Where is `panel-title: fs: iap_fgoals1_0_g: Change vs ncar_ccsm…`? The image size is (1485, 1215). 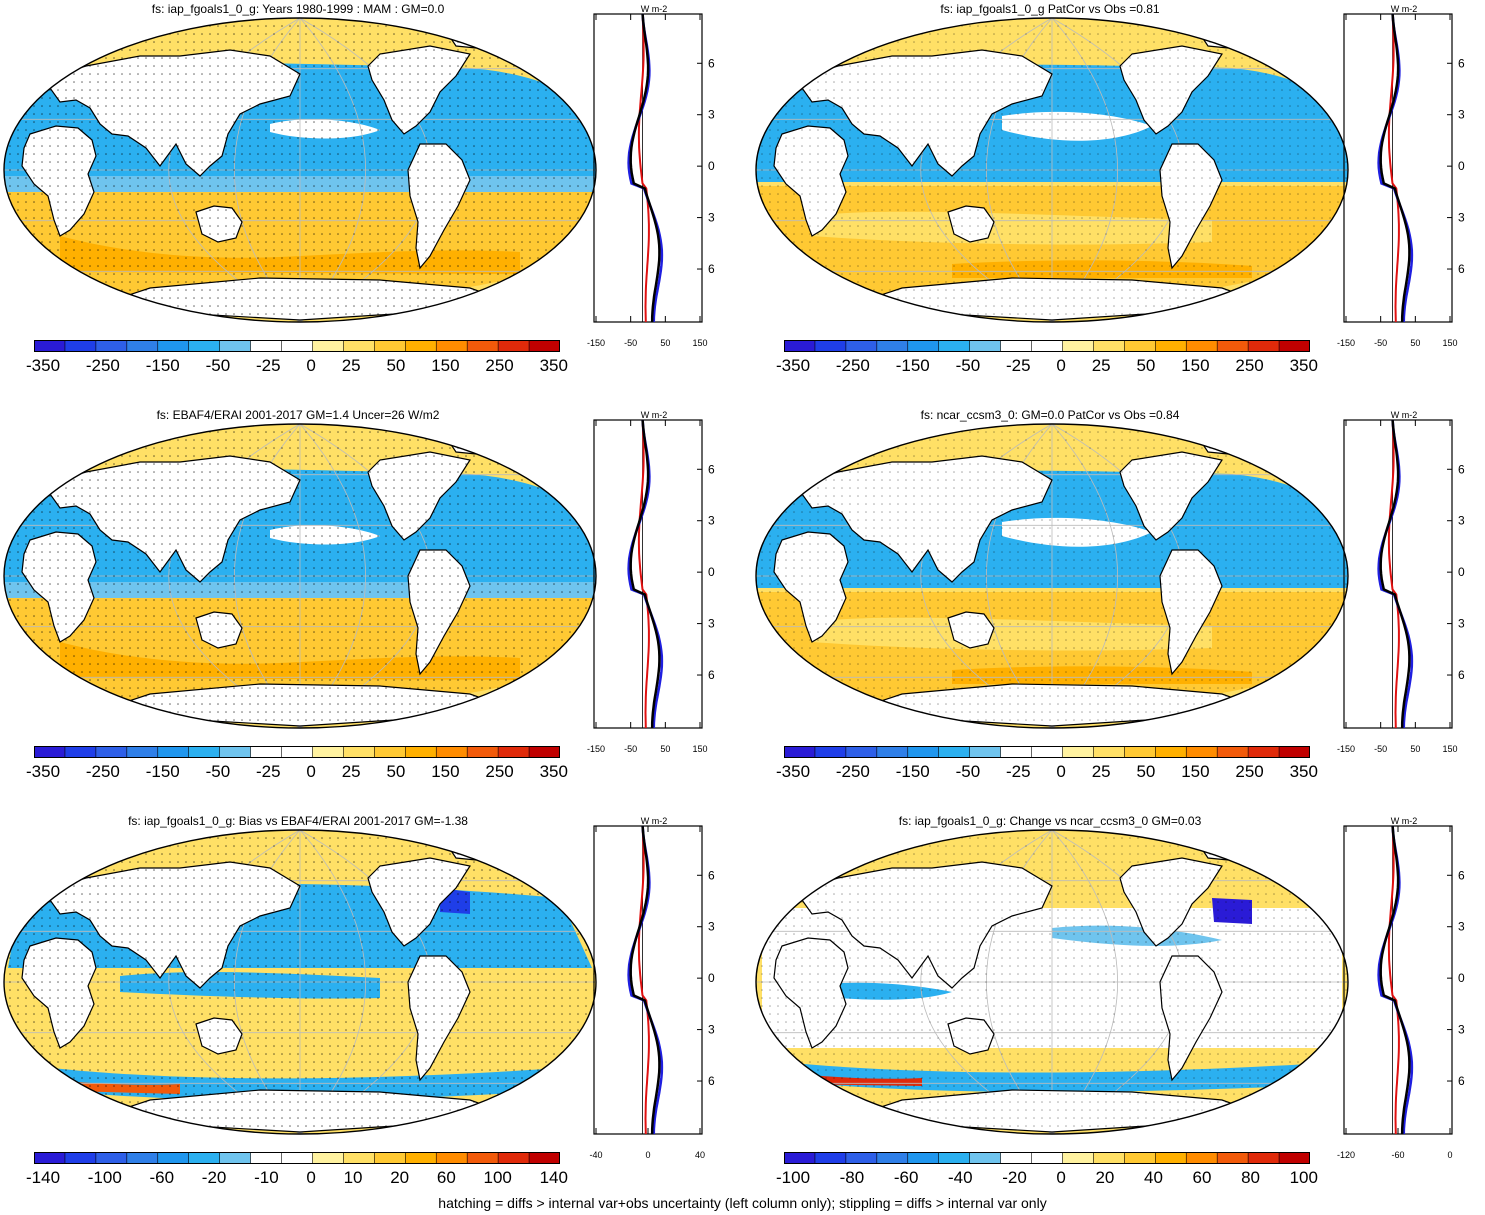
panel-title: fs: iap_fgoals1_0_g: Change vs ncar_ccsm… is located at coordinates (1050, 821).